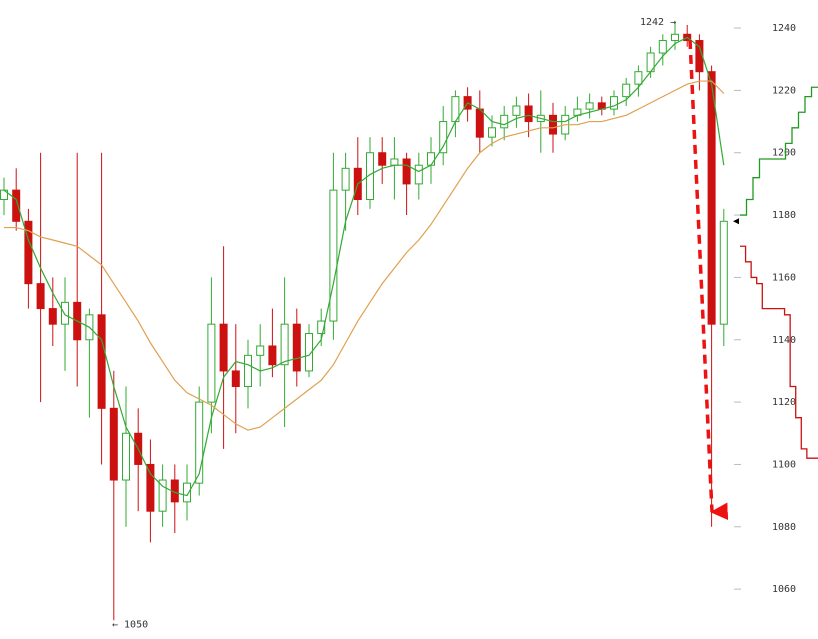  What do you see at coordinates (130, 624) in the screenshot?
I see `annotation: ← 1050` at bounding box center [130, 624].